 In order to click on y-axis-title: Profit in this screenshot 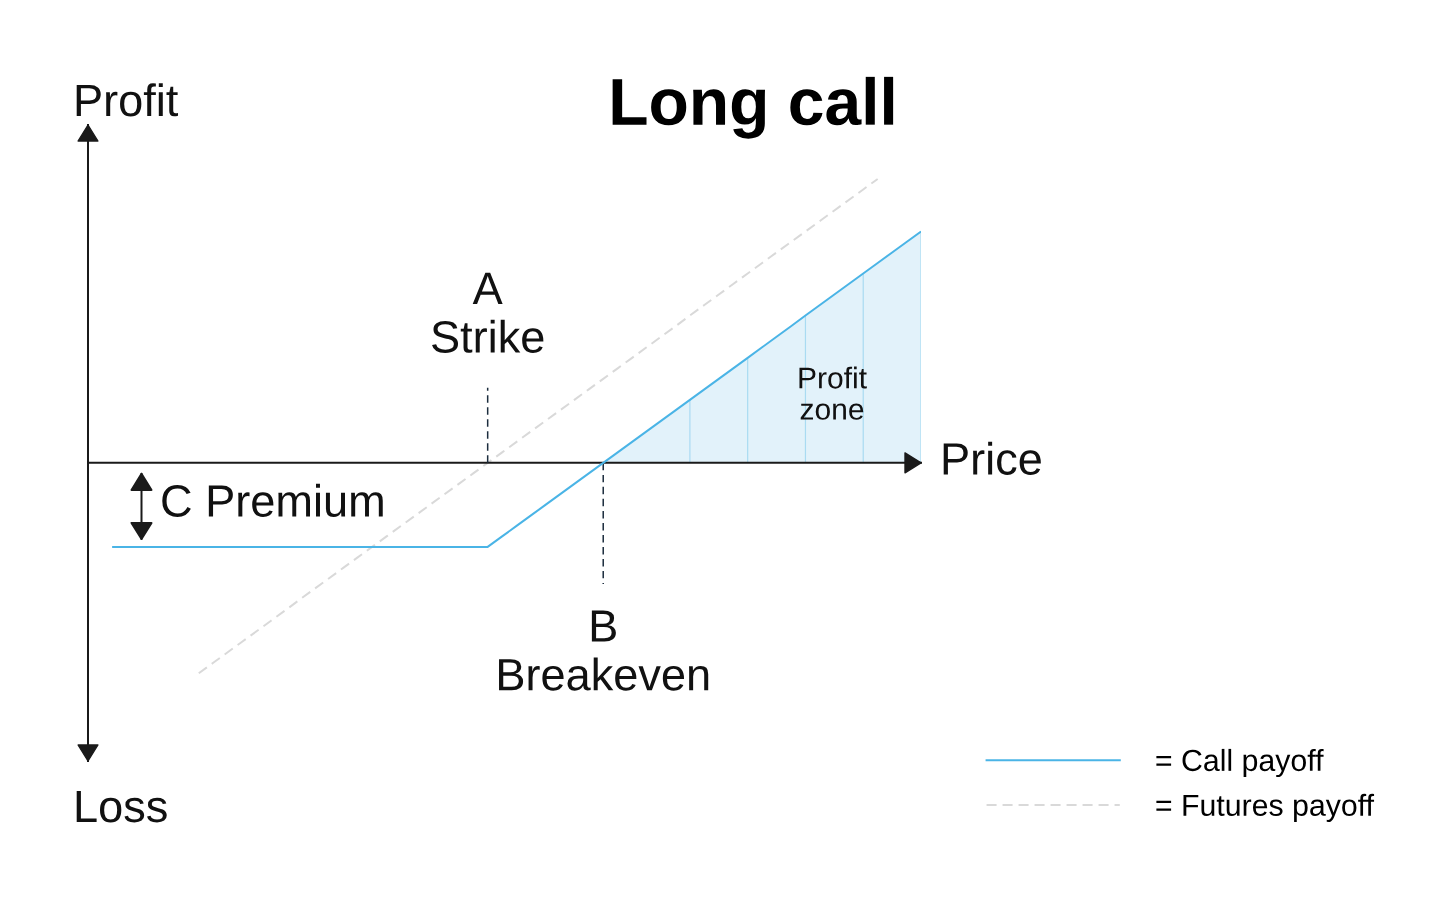, I will do `click(127, 100)`.